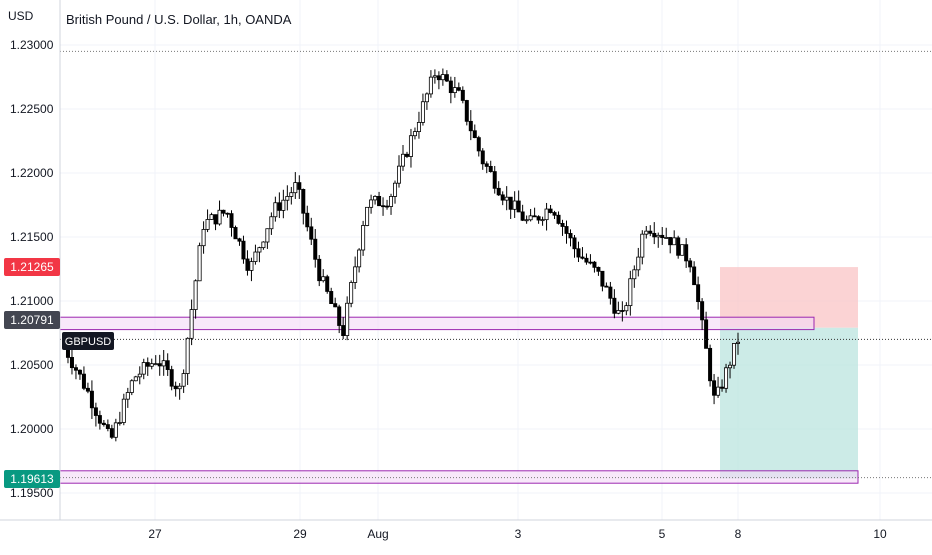 This screenshot has height=555, width=932. Describe the element at coordinates (32, 320) in the screenshot. I see `entry-price-tag: 1.20791` at that location.